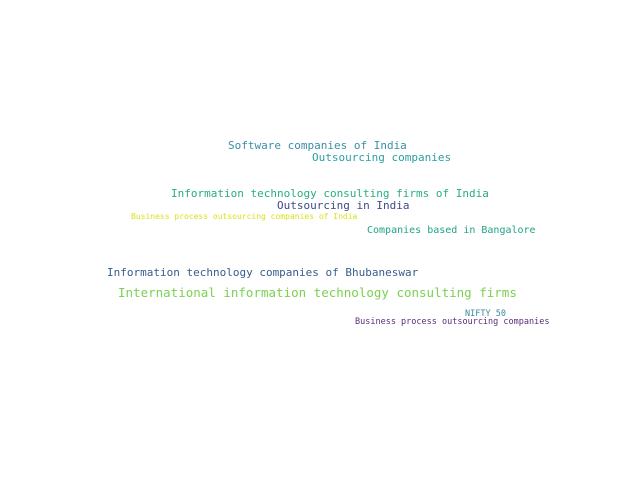 The image size is (640, 480). I want to click on word-companies-based-in-bangalore: Companies based in Bangalore, so click(451, 230).